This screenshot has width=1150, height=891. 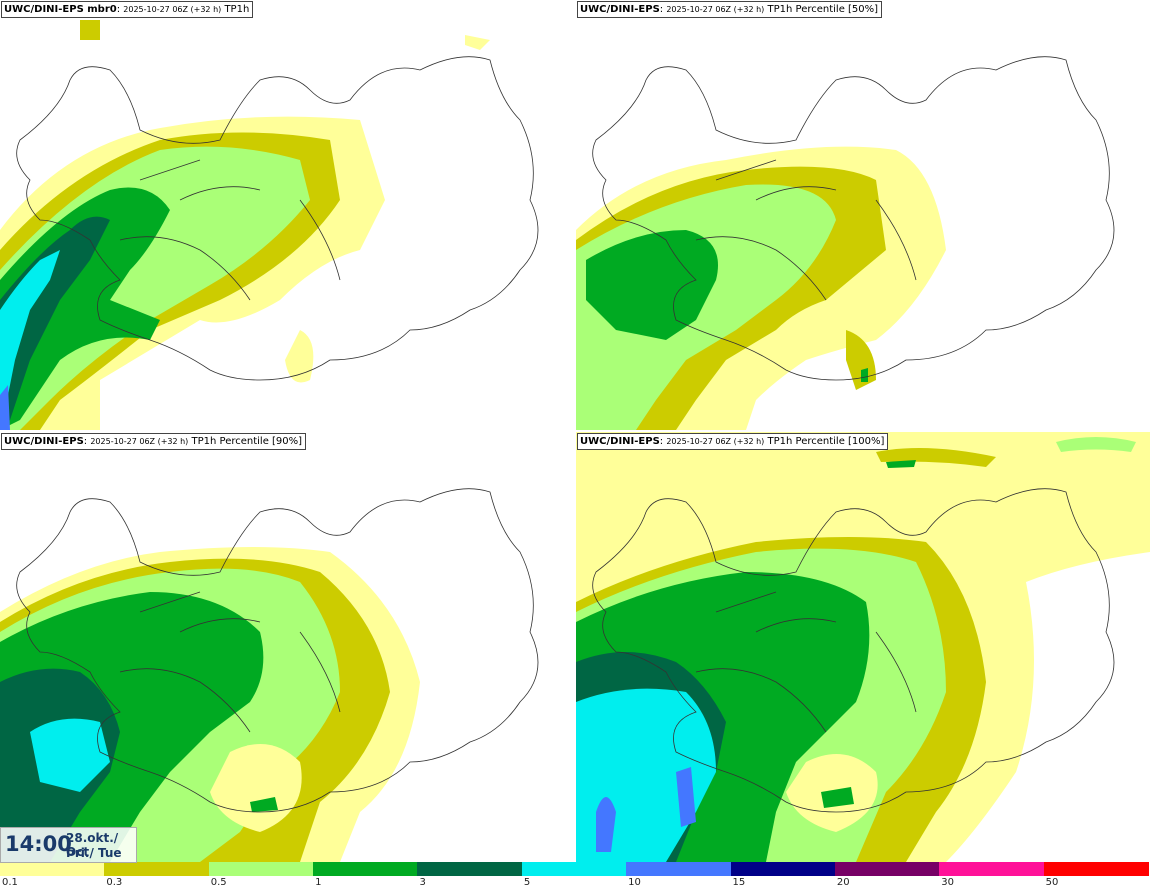 I want to click on colorbar-tick-label: 0.5, so click(x=218, y=882).